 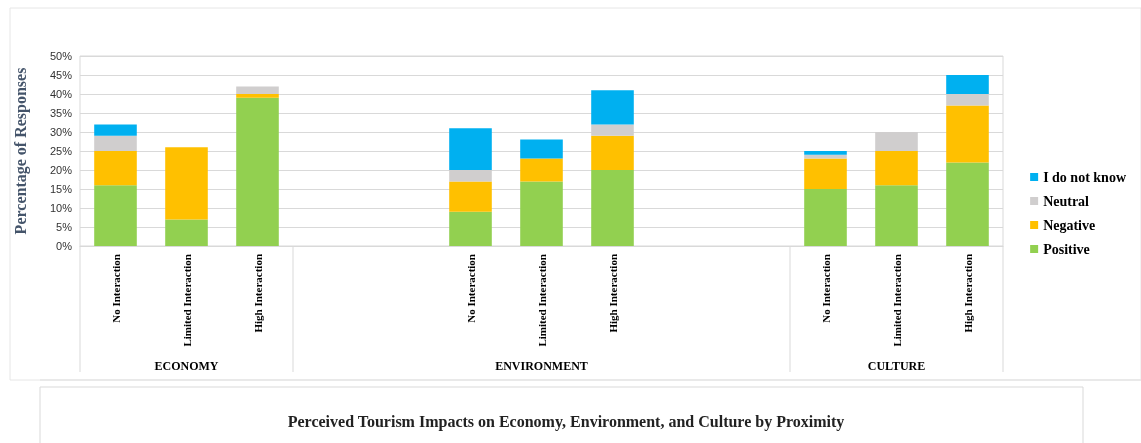 What do you see at coordinates (61, 189) in the screenshot?
I see `y-tick-label: 15%` at bounding box center [61, 189].